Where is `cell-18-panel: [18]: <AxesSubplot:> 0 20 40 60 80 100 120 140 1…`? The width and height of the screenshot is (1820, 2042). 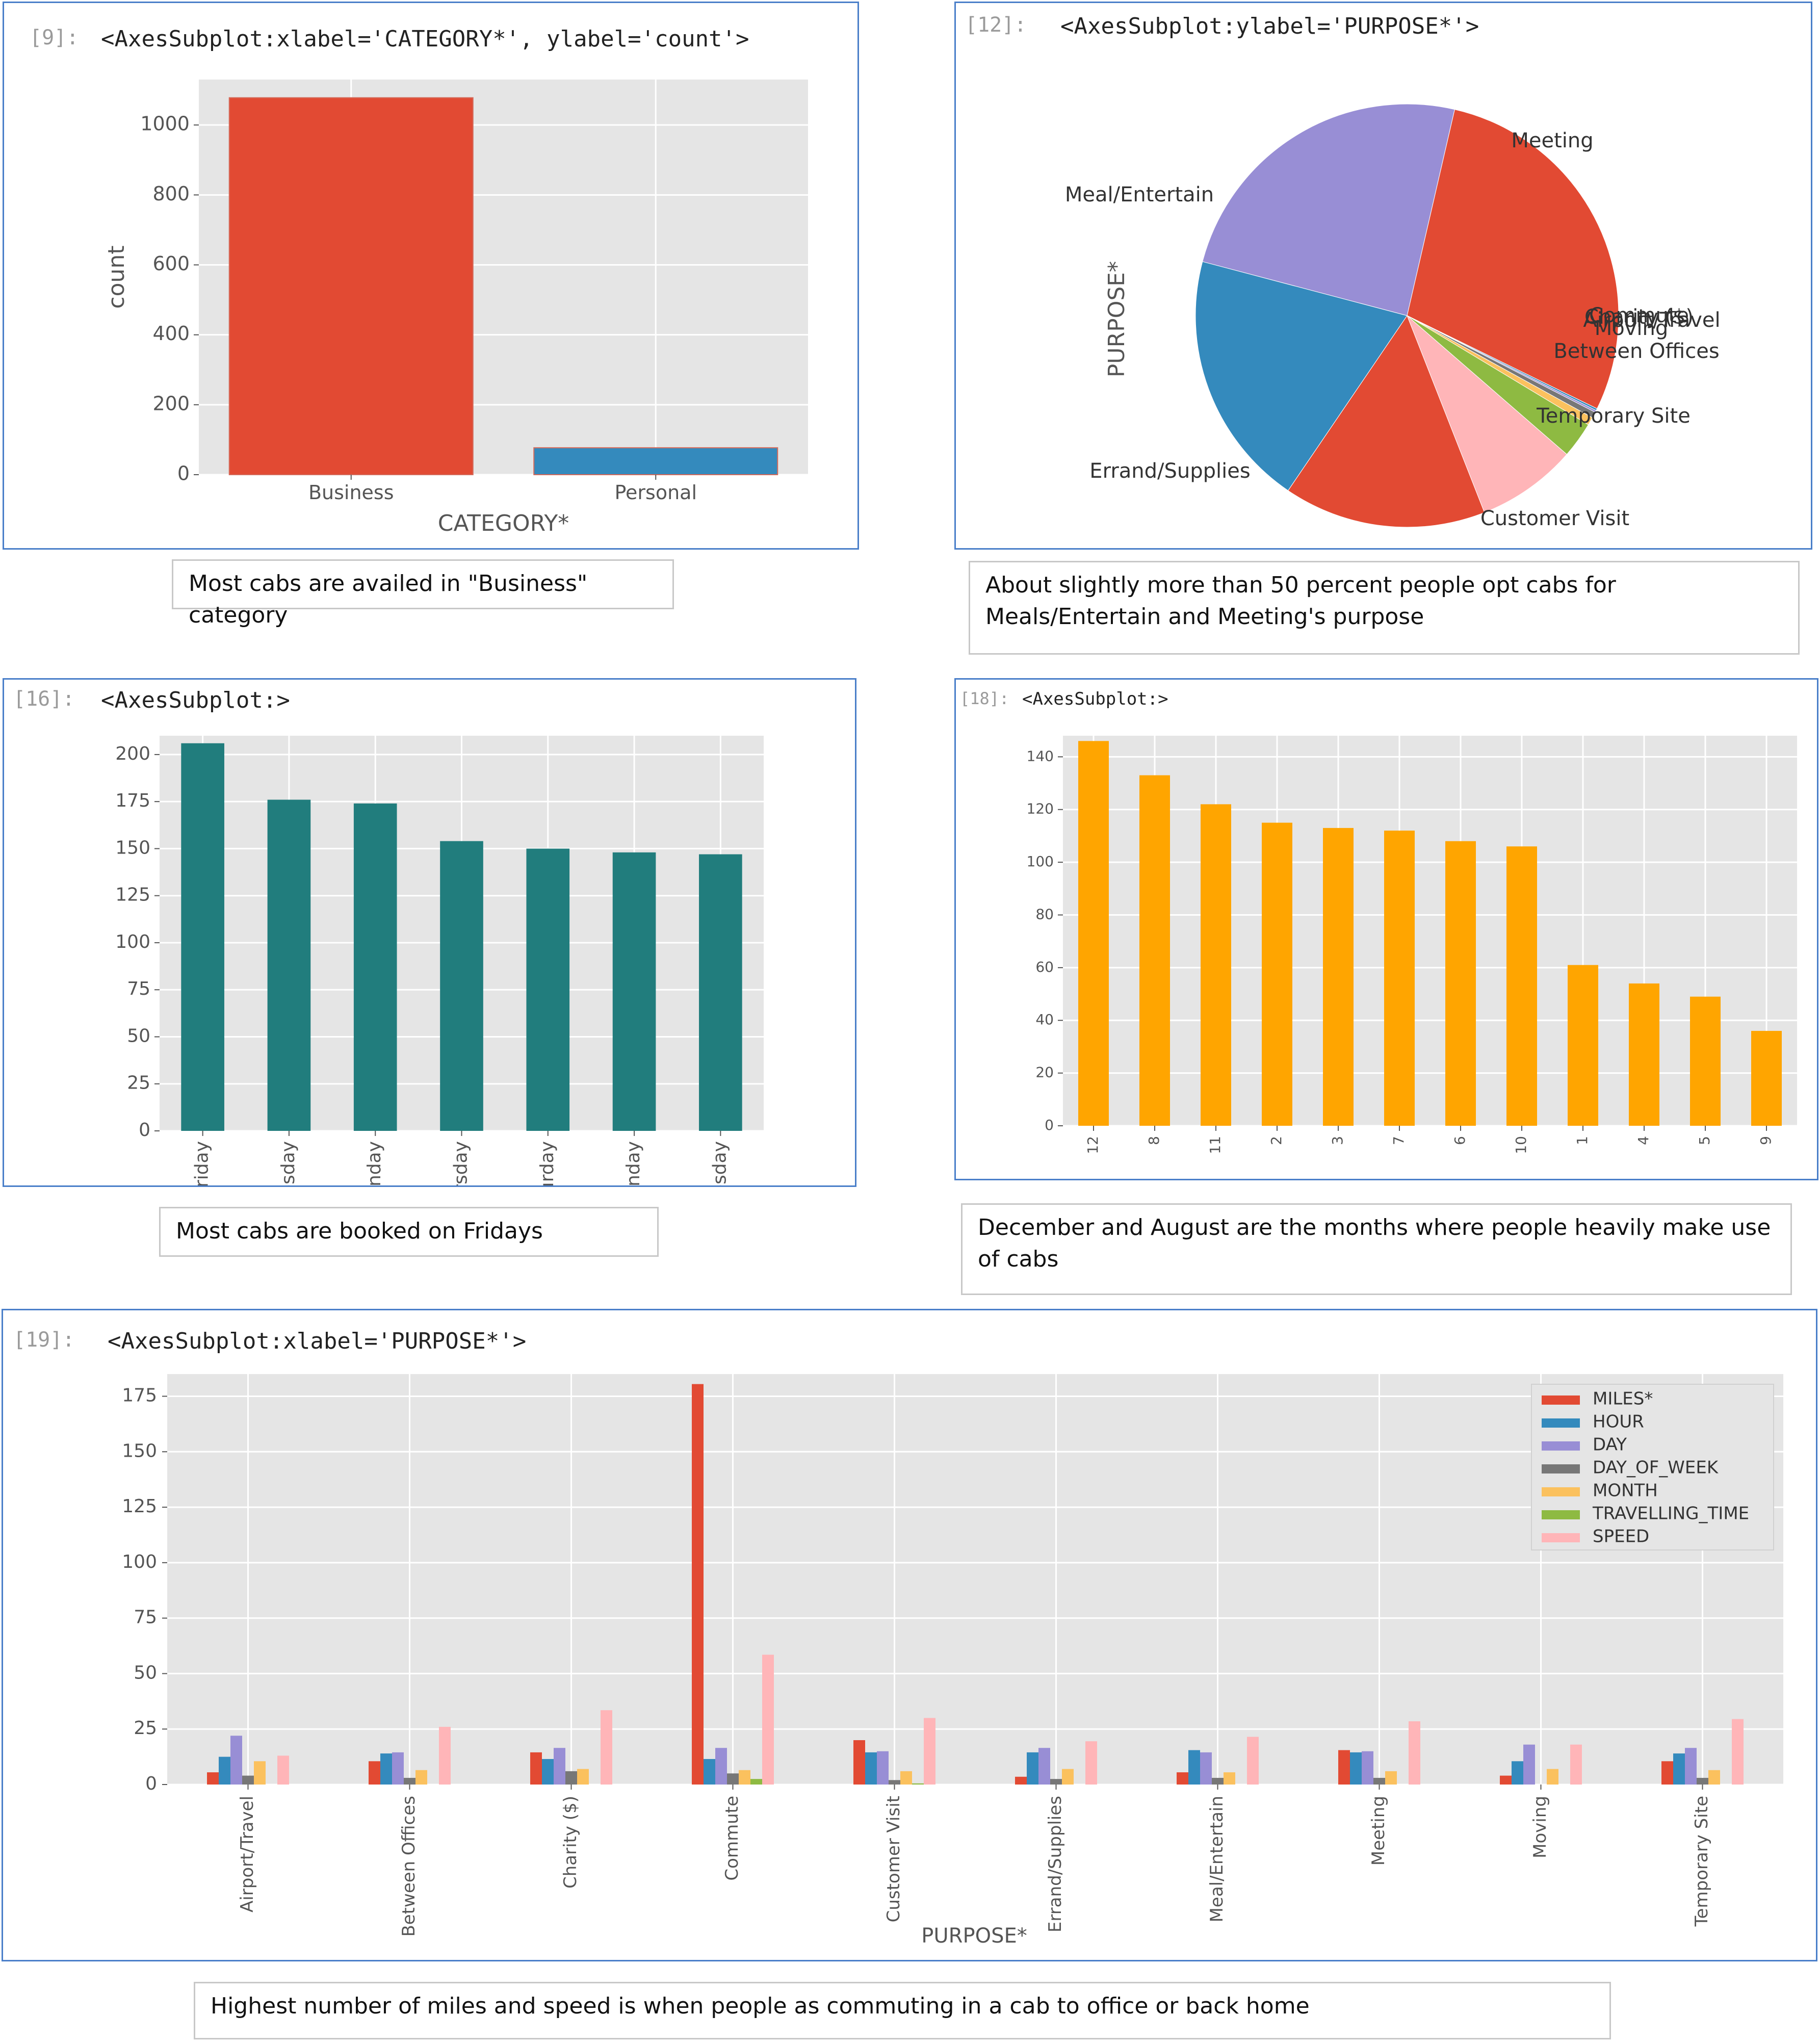
cell-18-panel: [18]: <AxesSubplot:> 0 20 40 60 80 100 120 140 1… is located at coordinates (1386, 929).